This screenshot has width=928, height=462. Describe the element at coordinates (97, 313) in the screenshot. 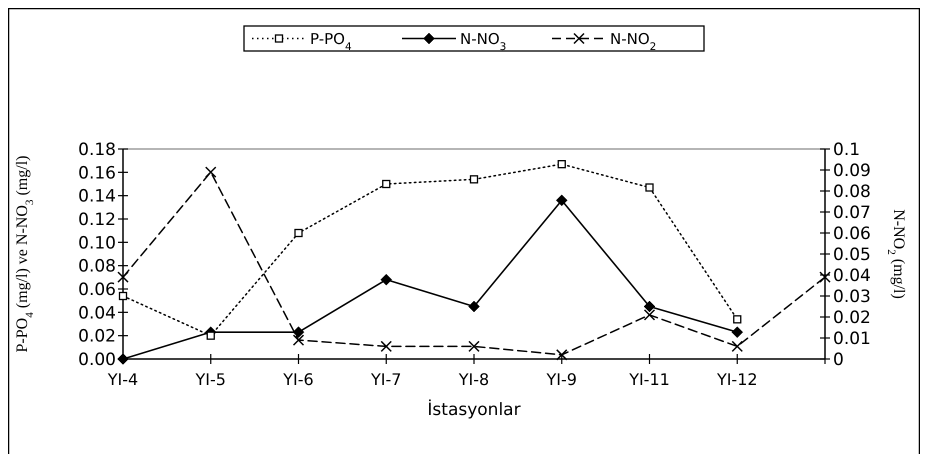

I see `y-tick-label: 0.04` at that location.